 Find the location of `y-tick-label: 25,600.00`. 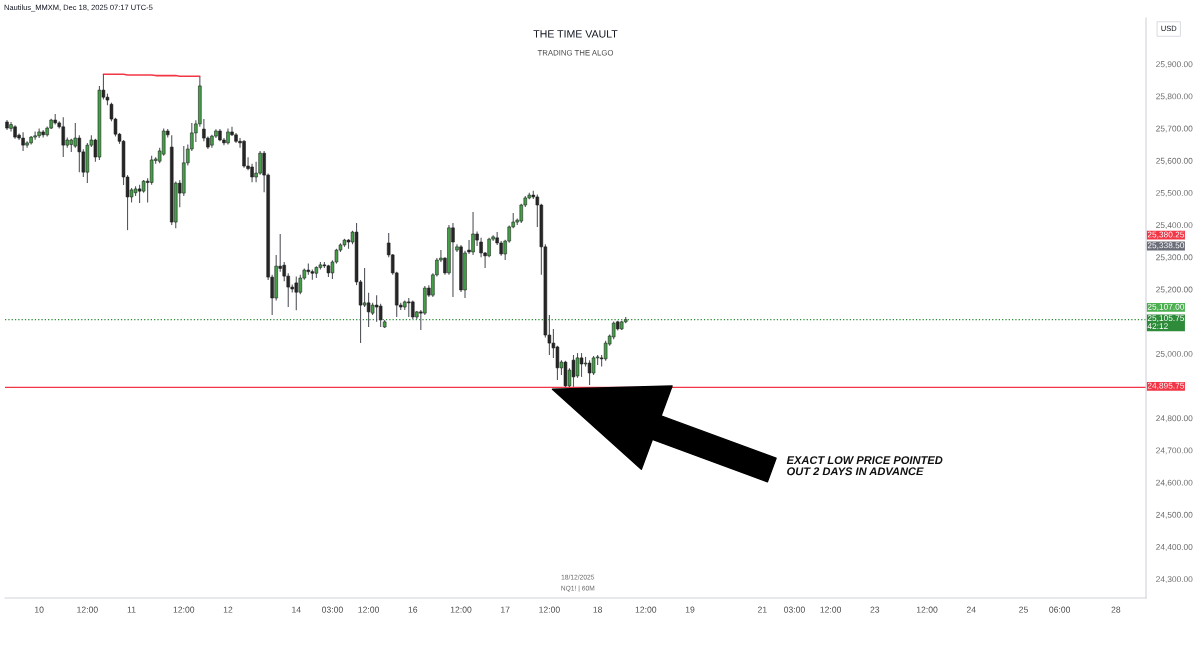

y-tick-label: 25,600.00 is located at coordinates (1174, 161).